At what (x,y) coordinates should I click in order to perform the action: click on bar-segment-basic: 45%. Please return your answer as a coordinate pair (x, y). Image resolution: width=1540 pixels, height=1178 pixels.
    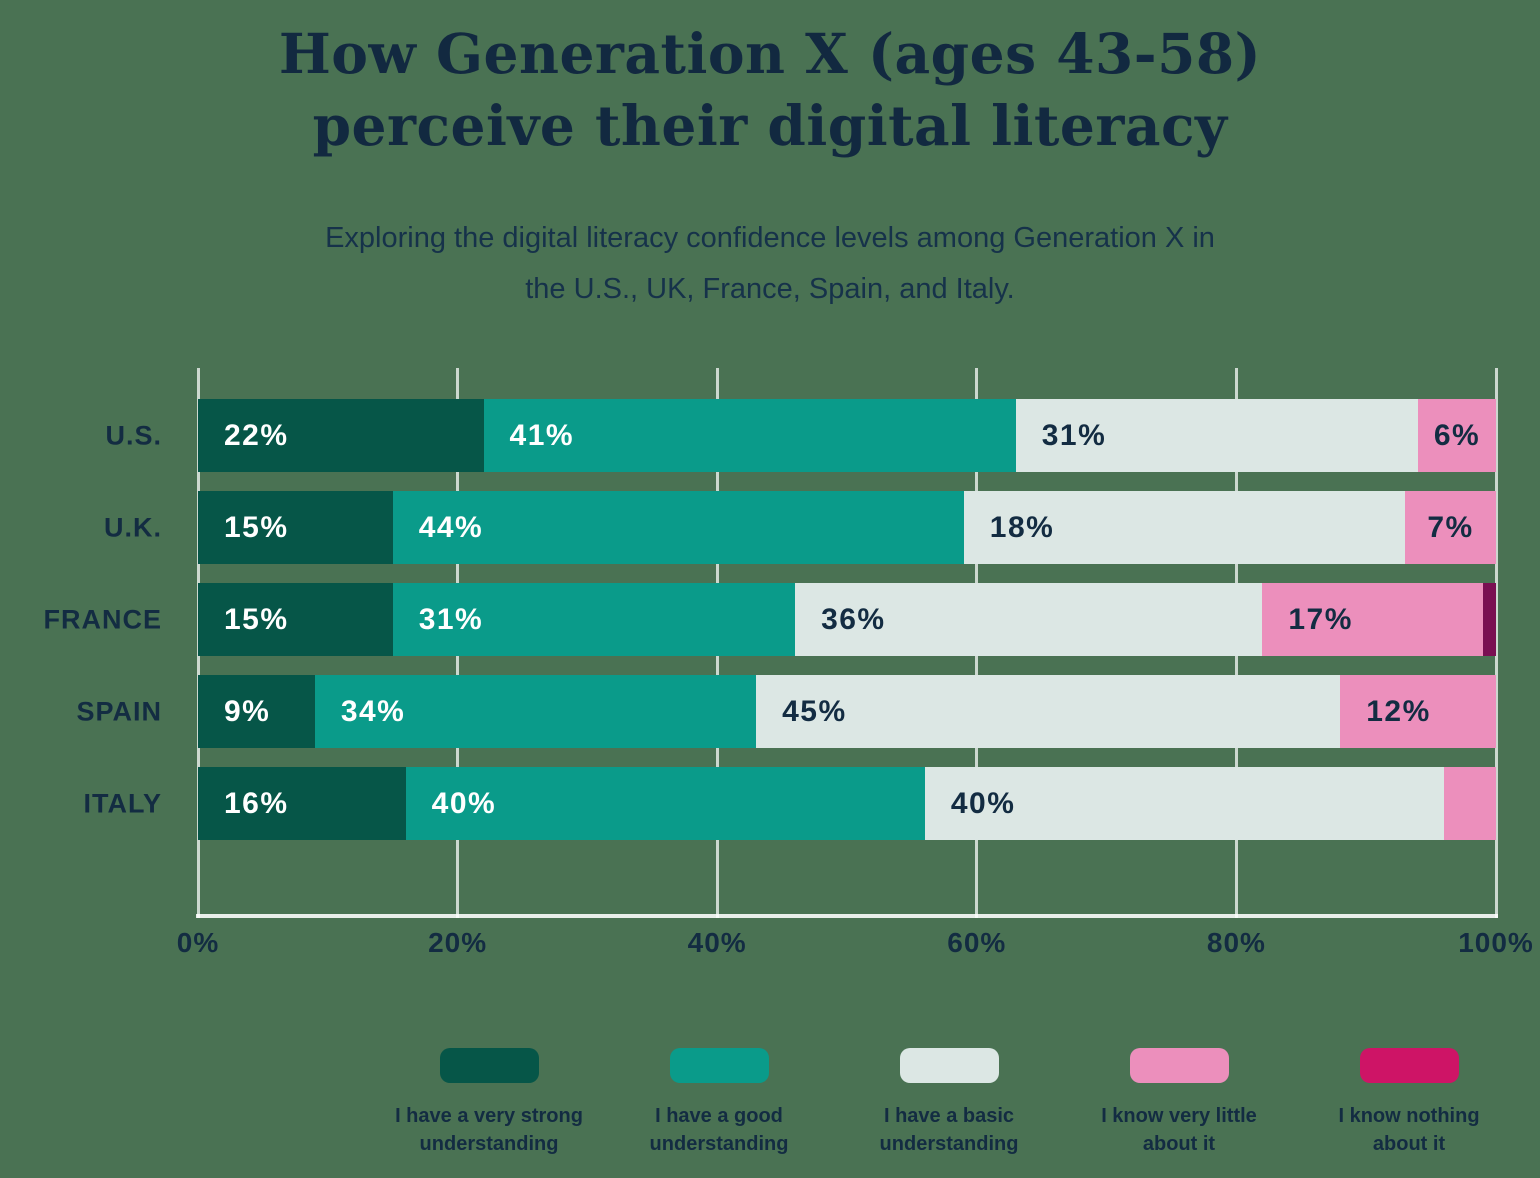
    Looking at the image, I should click on (1048, 711).